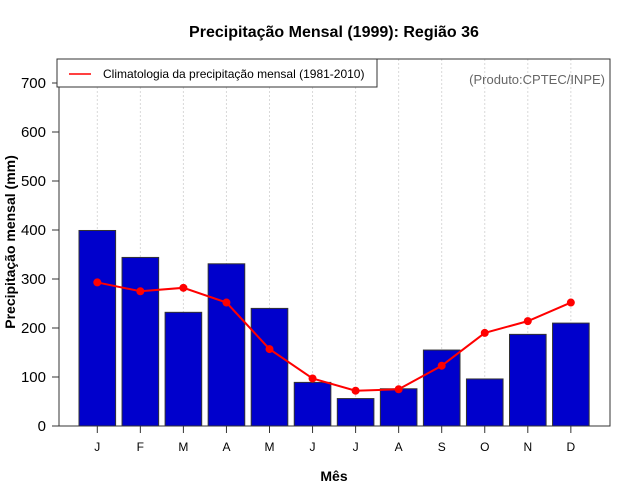 The image size is (640, 500). What do you see at coordinates (33, 279) in the screenshot?
I see `y-tick-label: 300` at bounding box center [33, 279].